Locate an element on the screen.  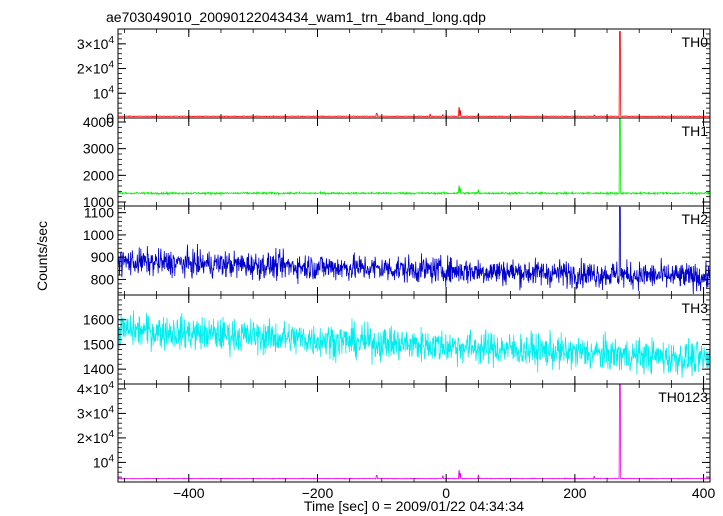
panel-label-th1: TH1 is located at coordinates (695, 131).